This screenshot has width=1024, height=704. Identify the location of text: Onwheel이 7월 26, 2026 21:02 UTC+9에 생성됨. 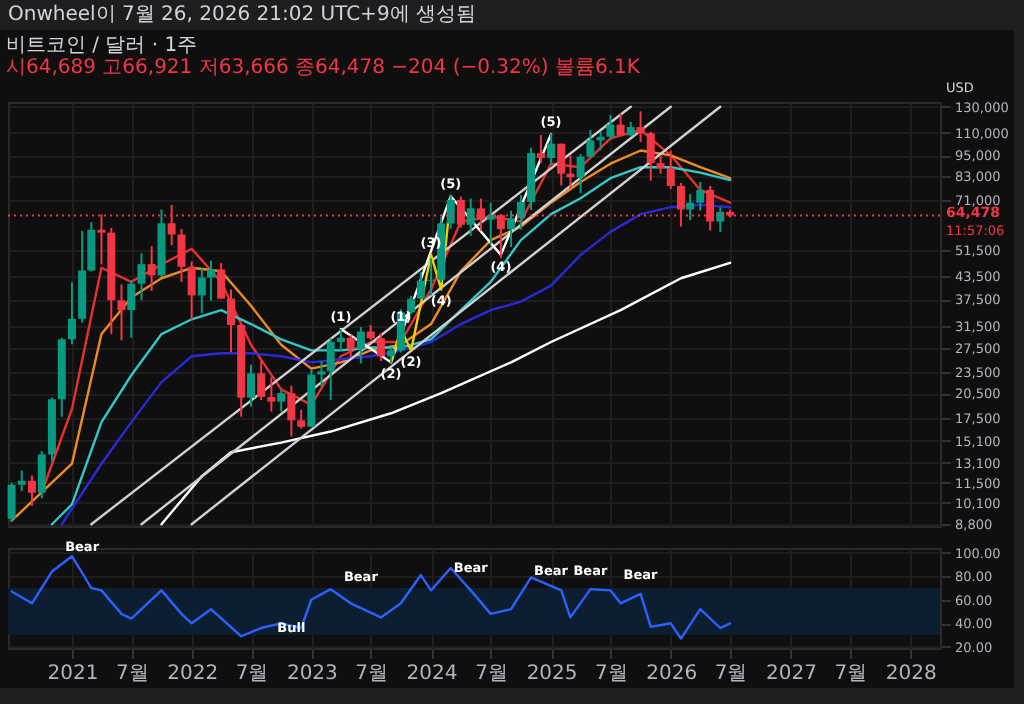
(242, 16).